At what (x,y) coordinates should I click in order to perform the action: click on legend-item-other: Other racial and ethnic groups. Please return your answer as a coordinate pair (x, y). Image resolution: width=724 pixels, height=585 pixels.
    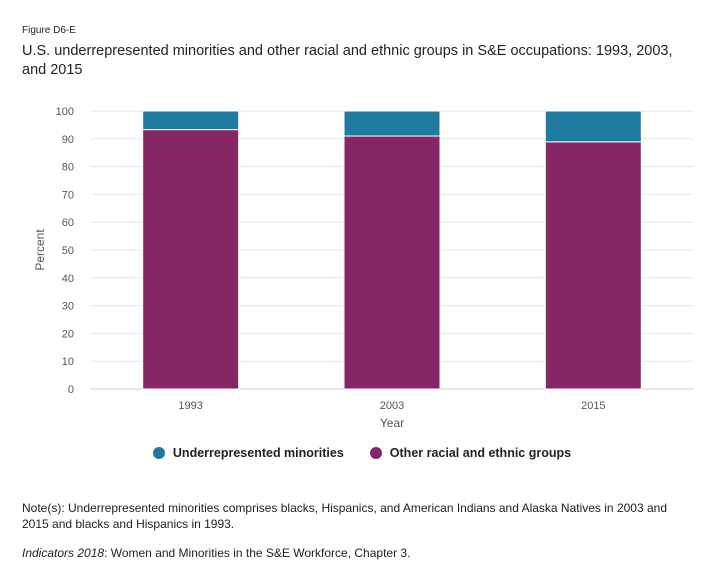
    Looking at the image, I should click on (470, 453).